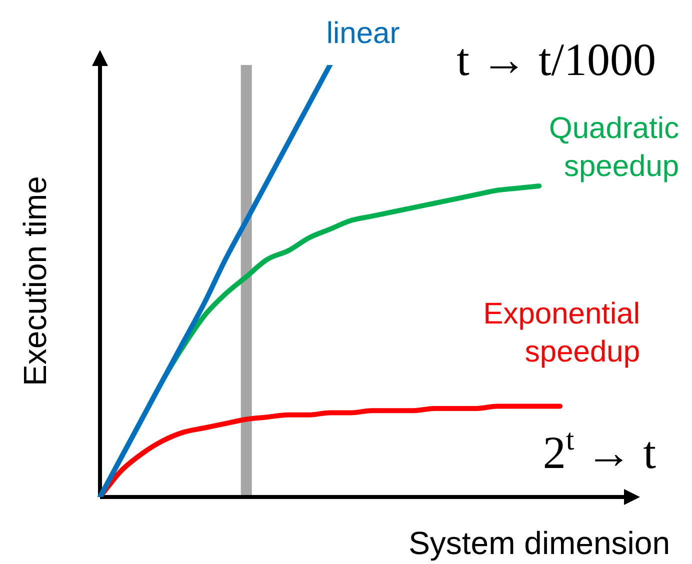 The image size is (692, 564). Describe the element at coordinates (561, 332) in the screenshot. I see `series-label: Exponential speedup` at that location.